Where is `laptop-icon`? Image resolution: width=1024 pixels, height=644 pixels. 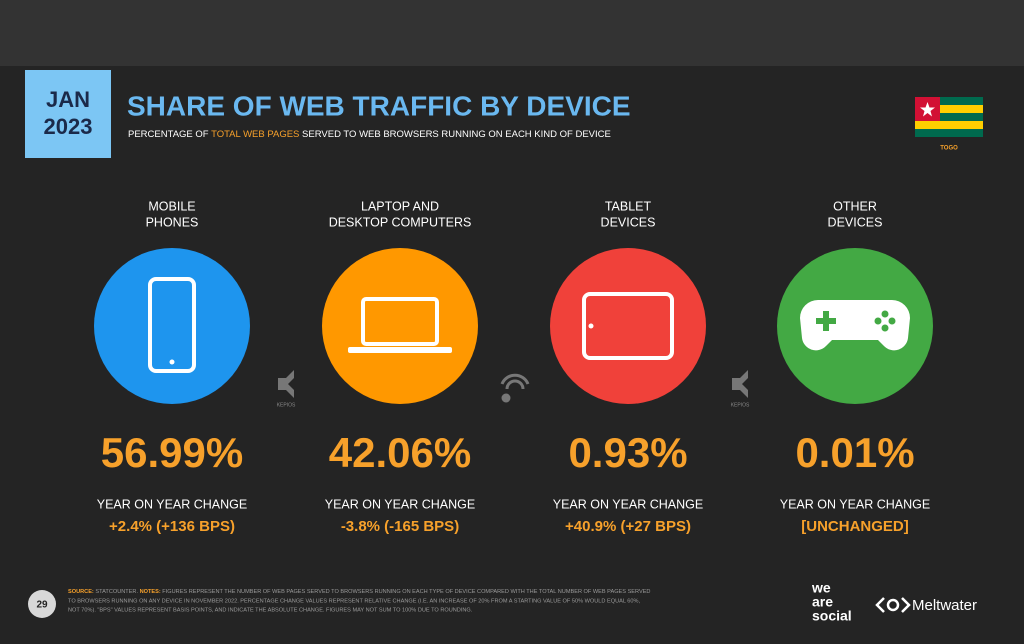 laptop-icon is located at coordinates (400, 321).